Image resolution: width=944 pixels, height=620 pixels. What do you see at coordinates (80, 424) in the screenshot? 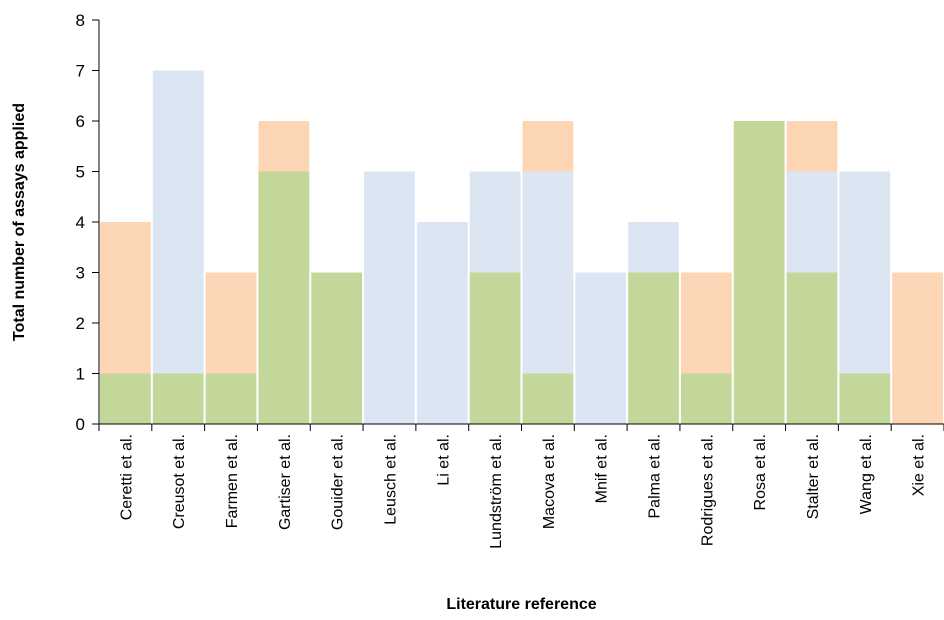
I see `y-tick-label: 0` at bounding box center [80, 424].